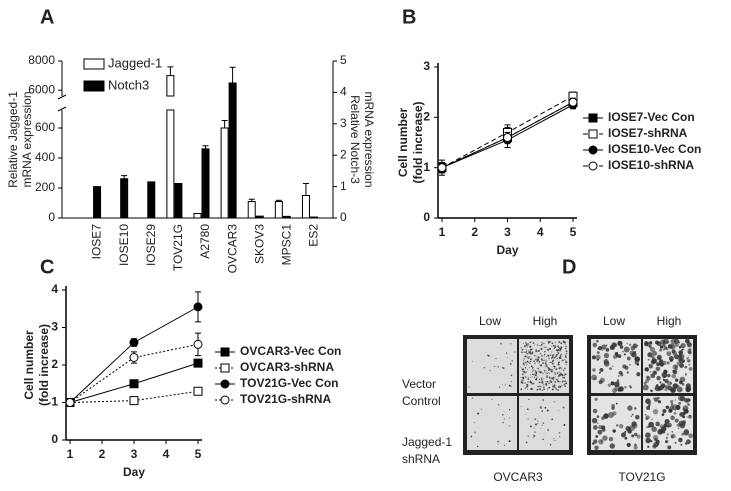 The image size is (731, 491). What do you see at coordinates (94, 86) in the screenshot?
I see `legend-swatch` at bounding box center [94, 86].